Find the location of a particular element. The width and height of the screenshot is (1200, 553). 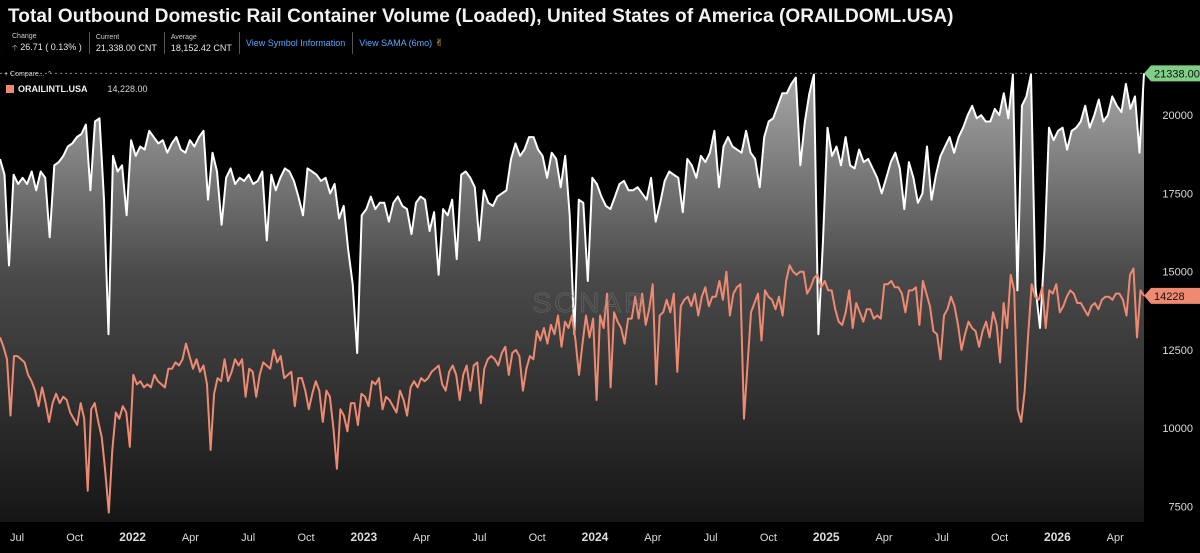

x-tick-label: 2023 is located at coordinates (363, 537).